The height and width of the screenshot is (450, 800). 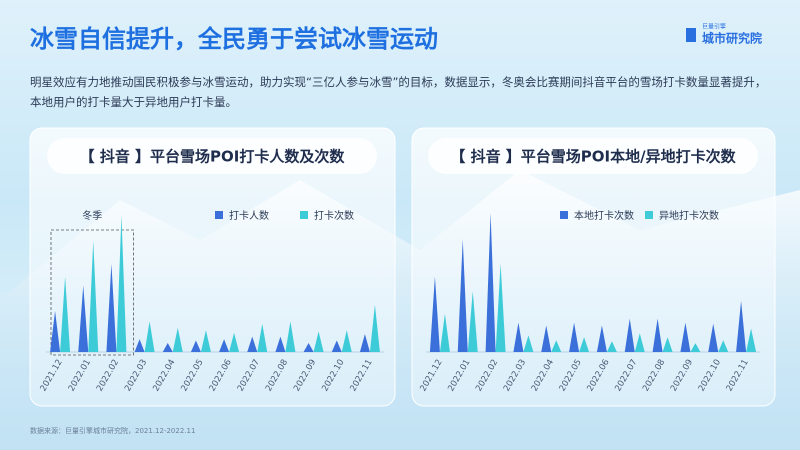 I want to click on legend-label: 异地打卡次数, so click(x=689, y=215).